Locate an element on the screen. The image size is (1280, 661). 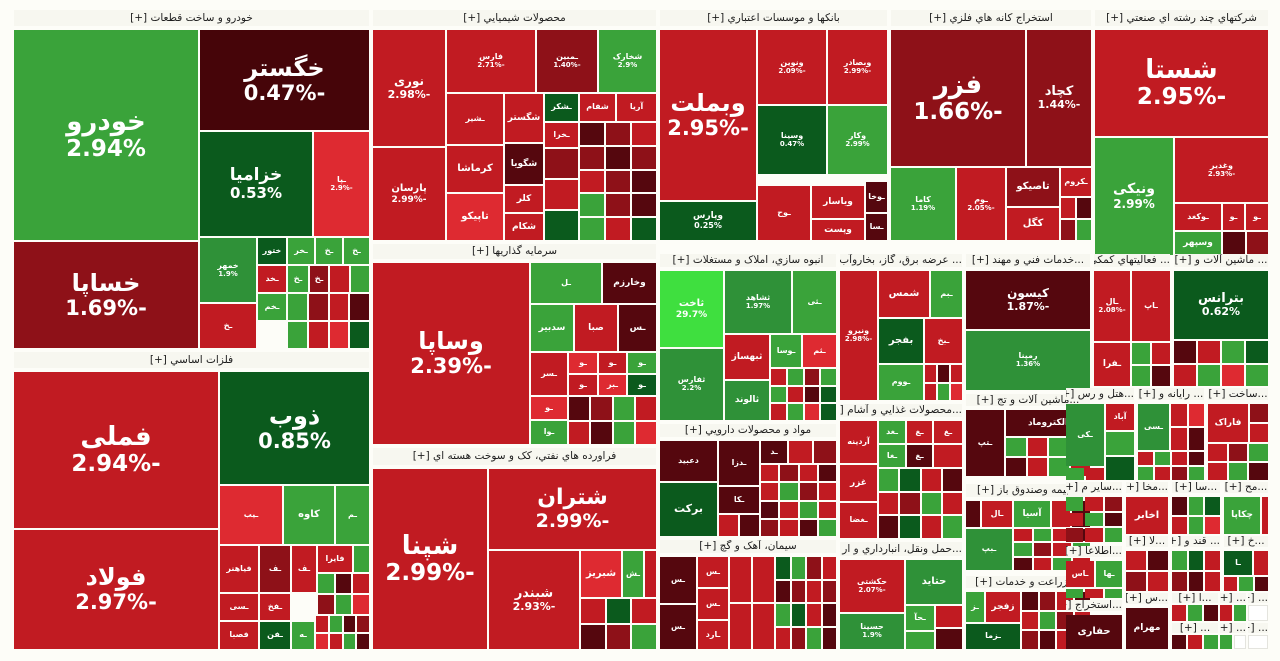
stock-tile: شگستر is located at coordinates (524, 118).